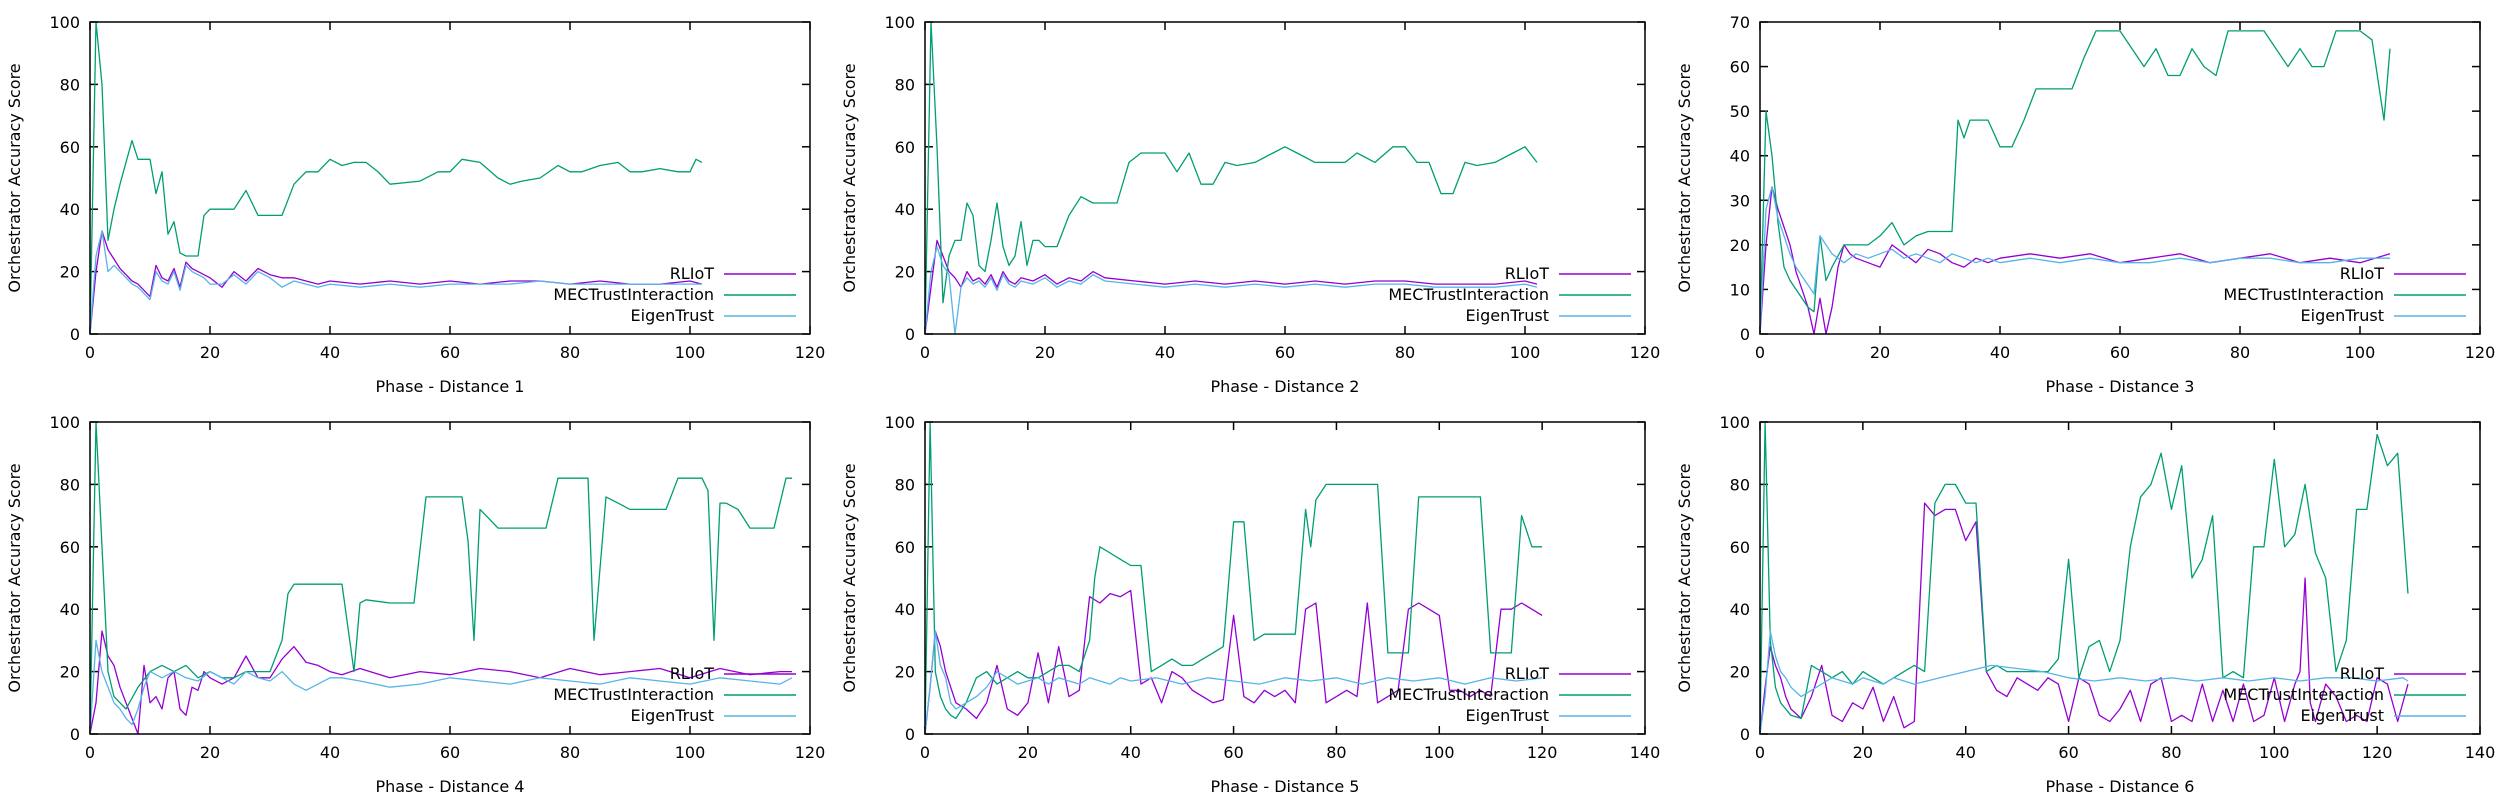 This screenshot has height=800, width=2500. Describe the element at coordinates (450, 786) in the screenshot. I see `x-axis-label: Phase - Distance 4` at that location.